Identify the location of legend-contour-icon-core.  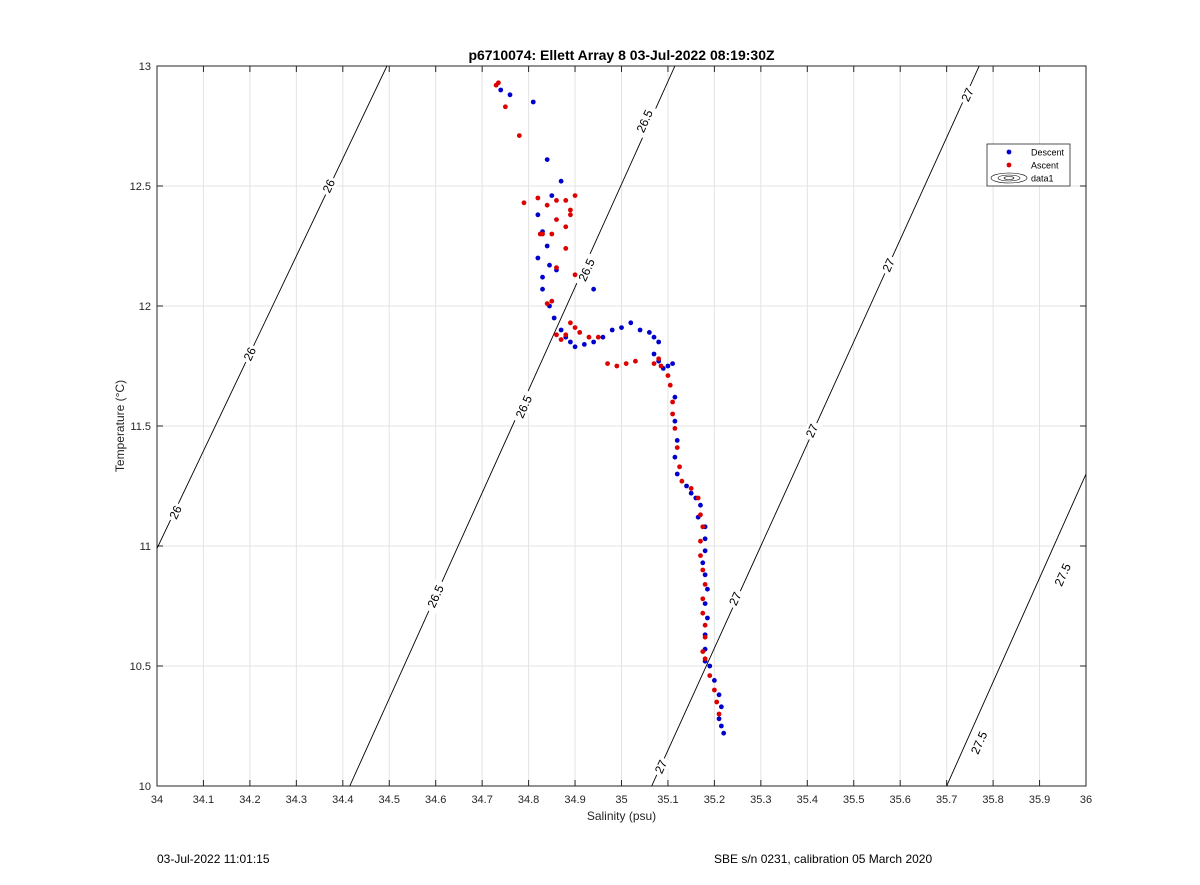
(1009, 178).